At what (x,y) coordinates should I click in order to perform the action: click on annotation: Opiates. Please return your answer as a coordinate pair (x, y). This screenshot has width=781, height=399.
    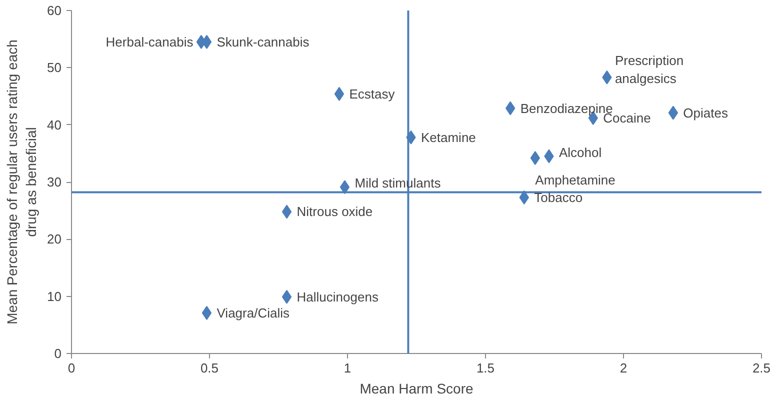
    Looking at the image, I should click on (705, 112).